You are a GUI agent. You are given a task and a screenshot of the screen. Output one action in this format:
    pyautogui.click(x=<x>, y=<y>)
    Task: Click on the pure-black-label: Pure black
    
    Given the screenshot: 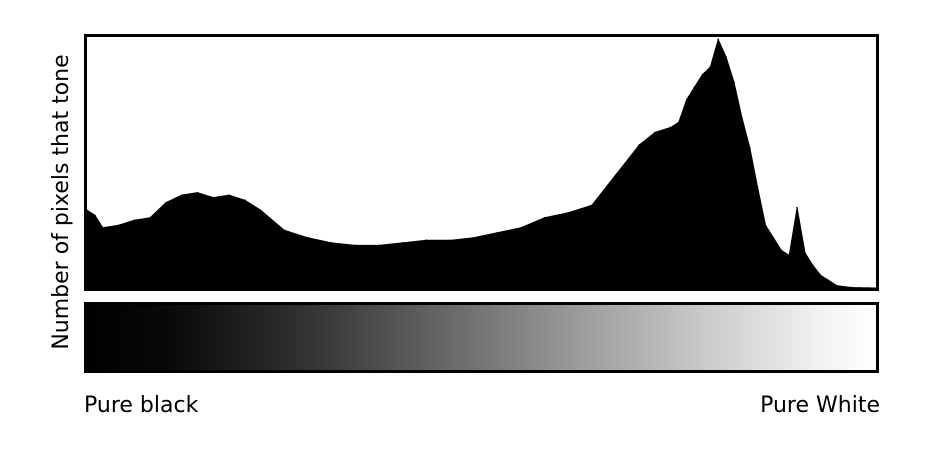 What is the action you would take?
    pyautogui.click(x=141, y=405)
    